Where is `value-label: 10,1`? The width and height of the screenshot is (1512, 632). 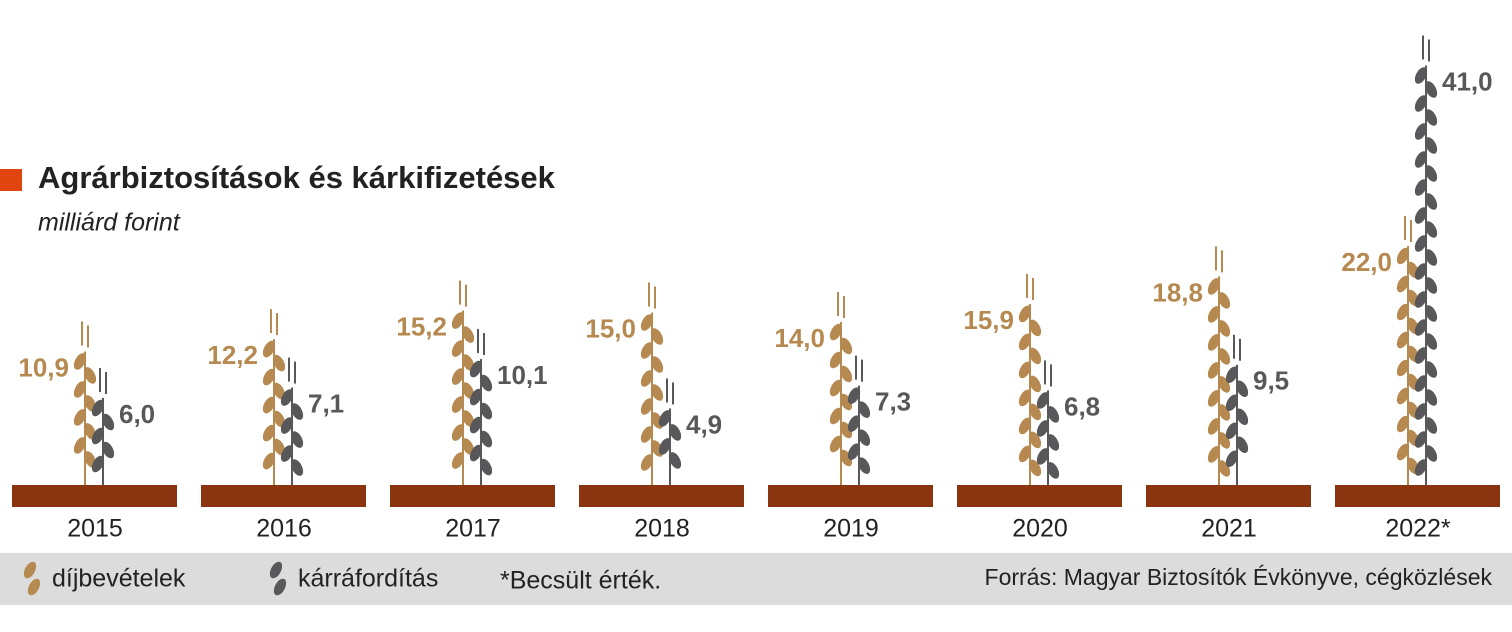 value-label: 10,1 is located at coordinates (522, 375).